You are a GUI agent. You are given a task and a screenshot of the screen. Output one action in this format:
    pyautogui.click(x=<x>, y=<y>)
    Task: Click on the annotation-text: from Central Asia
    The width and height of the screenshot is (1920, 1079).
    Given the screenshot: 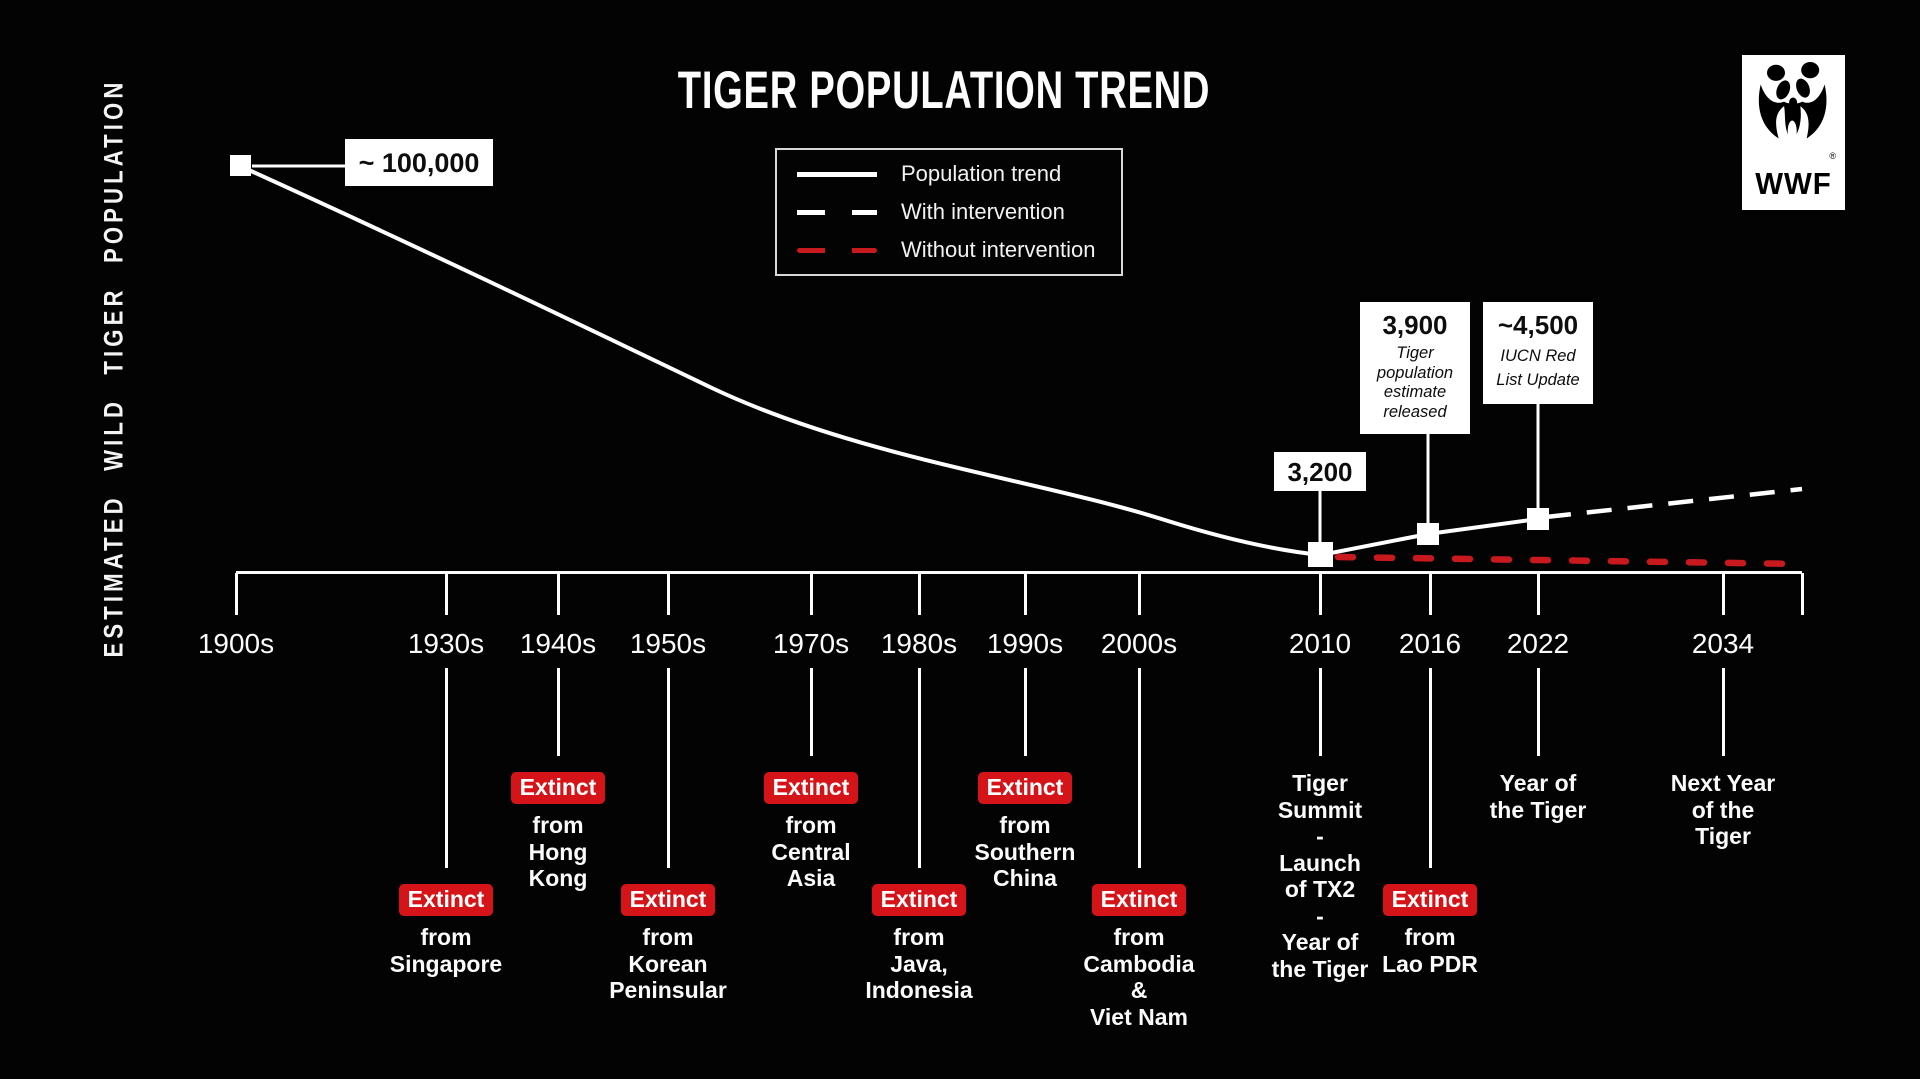 What is the action you would take?
    pyautogui.click(x=811, y=851)
    